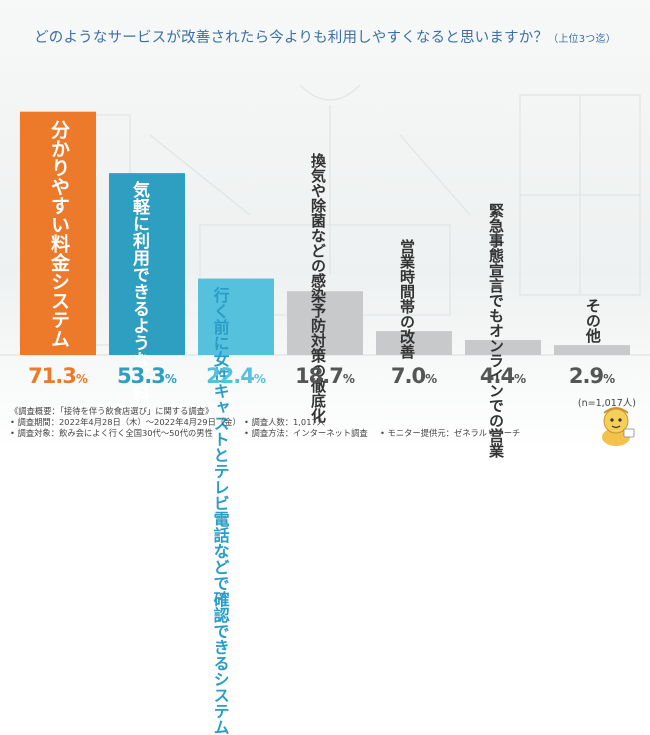 The image size is (650, 735). I want to click on category-label-7: その他, so click(592, 321).